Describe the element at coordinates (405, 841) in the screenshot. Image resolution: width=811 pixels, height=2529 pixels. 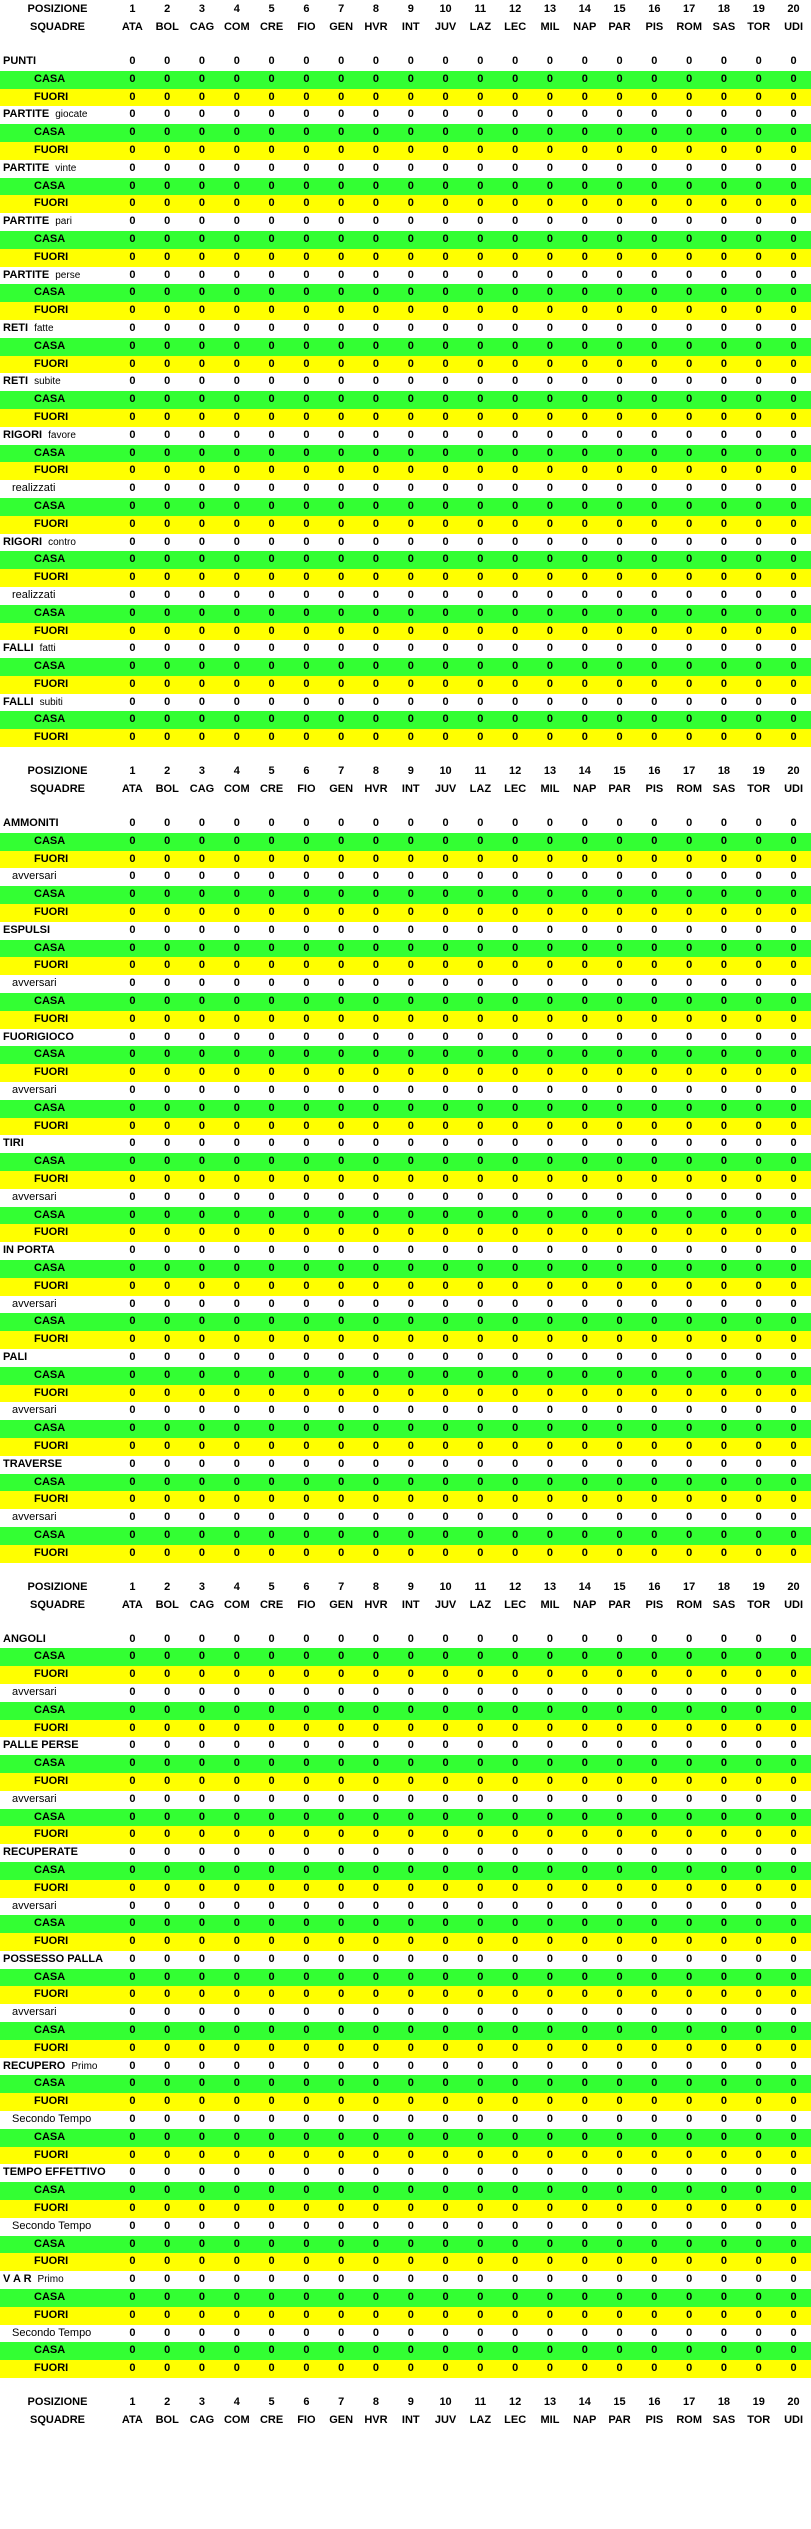
I see `stat-row: CASA 0 0 0 0 0 0 0 0 0 0 0 0 0 0 0 0 0 0 0 0` at that location.